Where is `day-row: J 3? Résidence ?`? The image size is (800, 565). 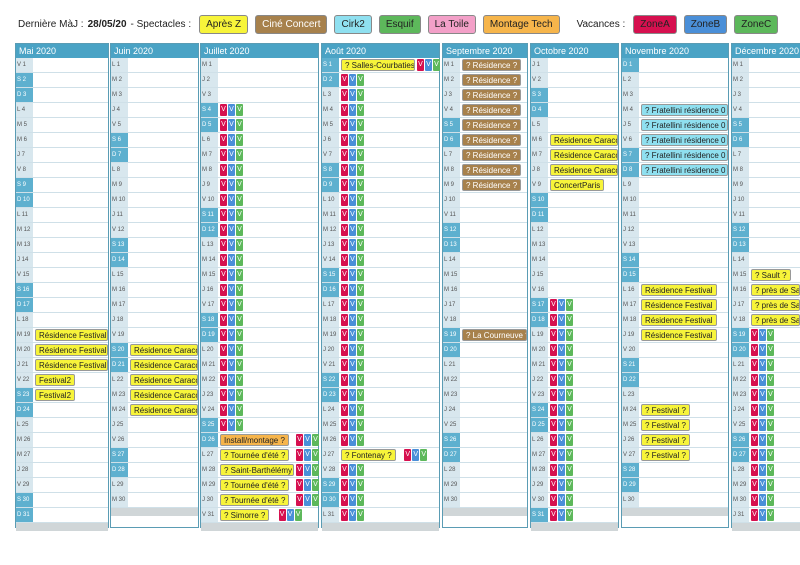 day-row: J 3? Résidence ? is located at coordinates (485, 95).